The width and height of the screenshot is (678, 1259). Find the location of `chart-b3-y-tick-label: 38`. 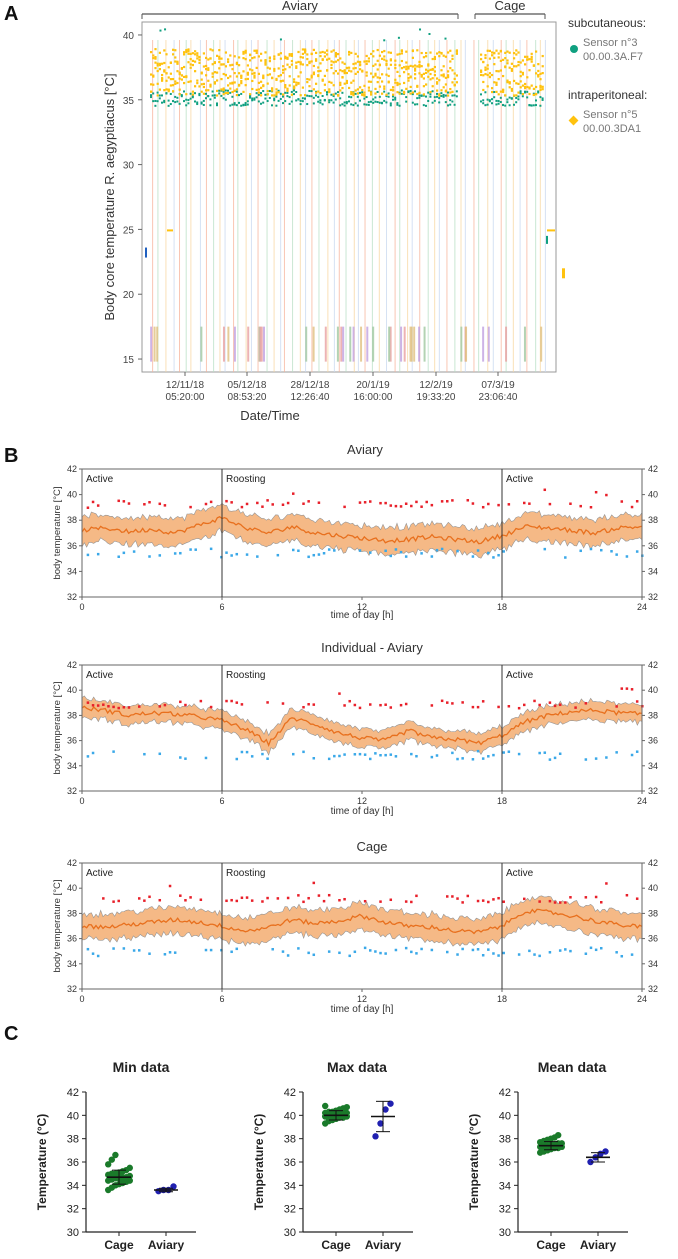

chart-b3-y-tick-label: 38 is located at coordinates (72, 913).